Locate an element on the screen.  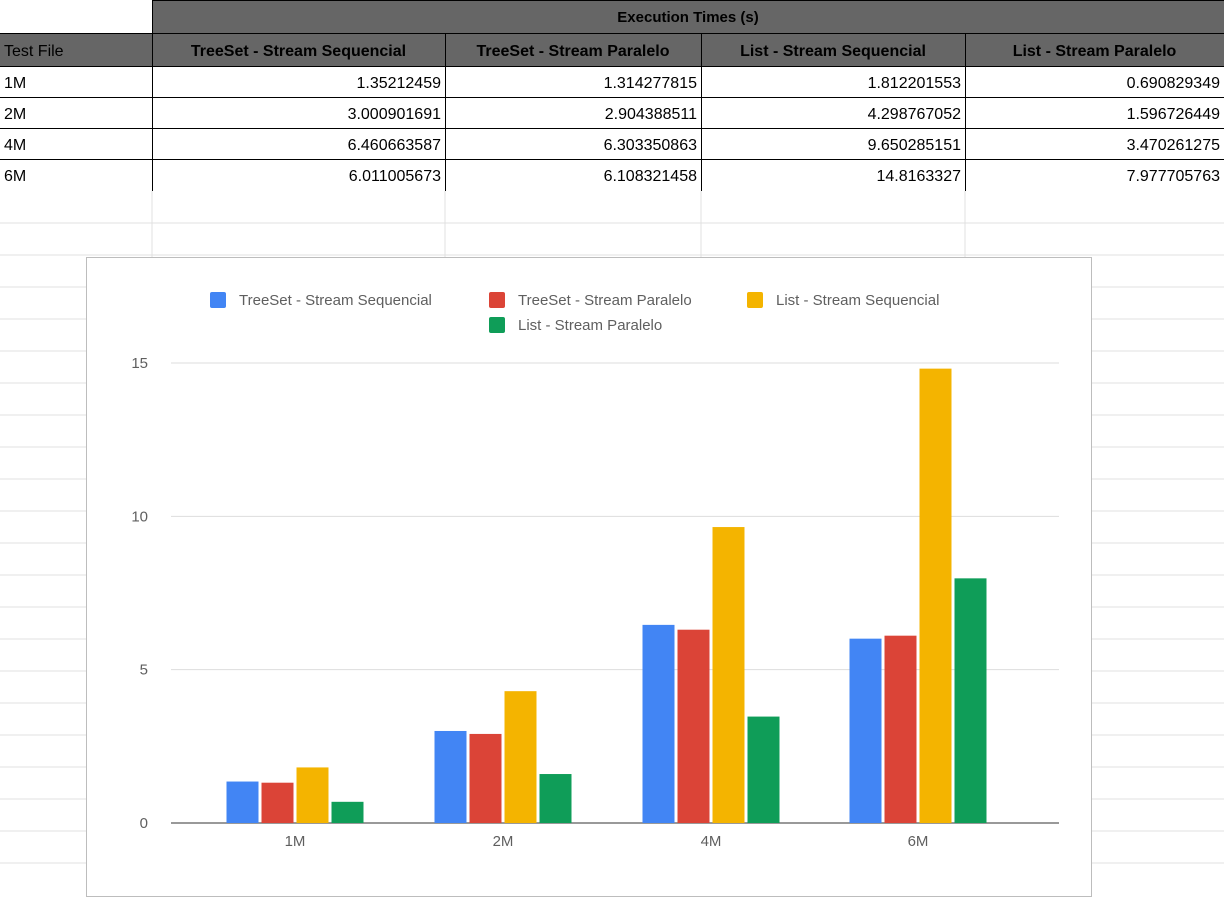
legend-item: TreeSet - Stream Sequencial is located at coordinates (321, 300).